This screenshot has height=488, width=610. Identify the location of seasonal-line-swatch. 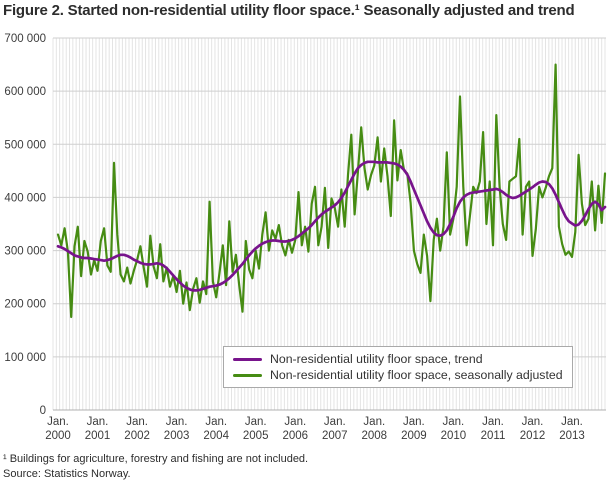
(247, 375).